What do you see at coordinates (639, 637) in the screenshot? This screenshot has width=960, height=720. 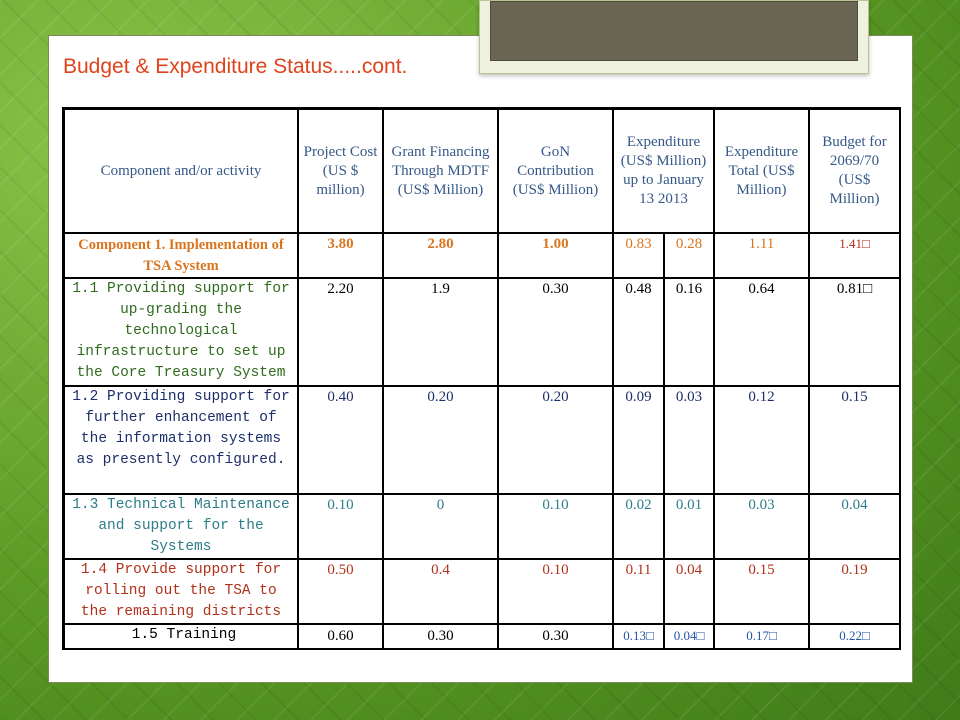 I see `expenditure-a-cell: 0.13□` at bounding box center [639, 637].